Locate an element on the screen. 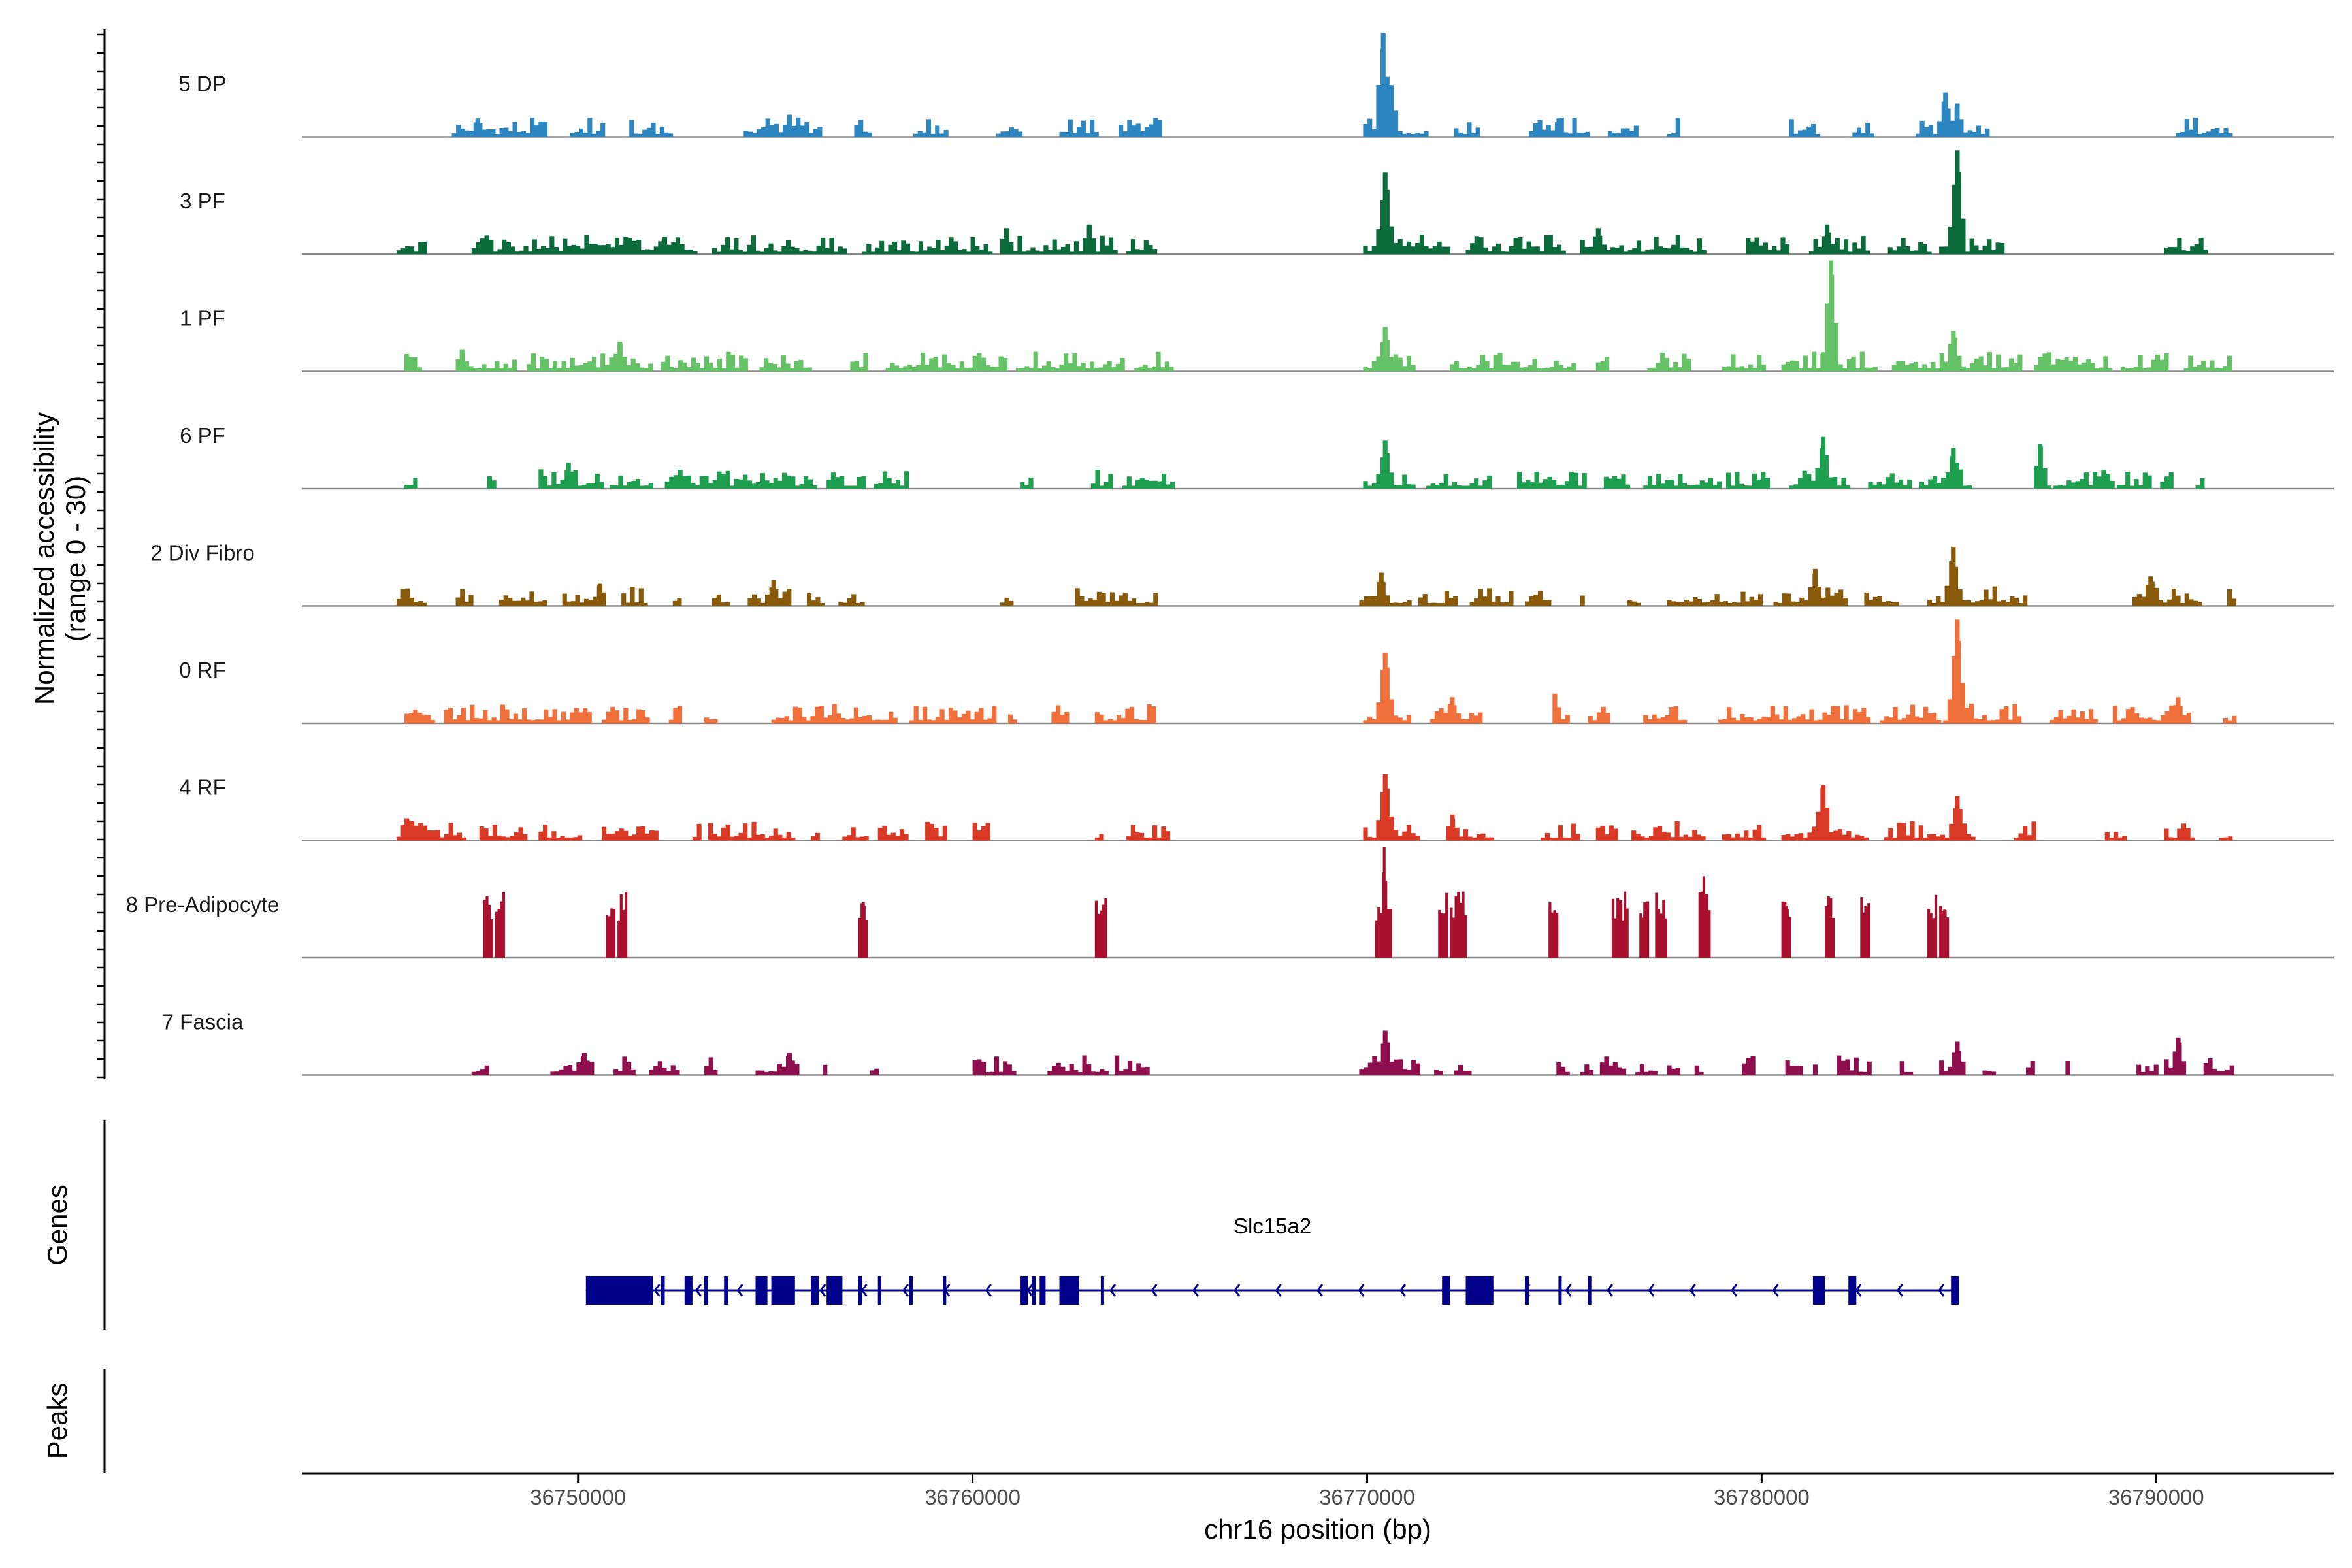 The image size is (2352, 1568). track-label: 1 PF is located at coordinates (202, 318).